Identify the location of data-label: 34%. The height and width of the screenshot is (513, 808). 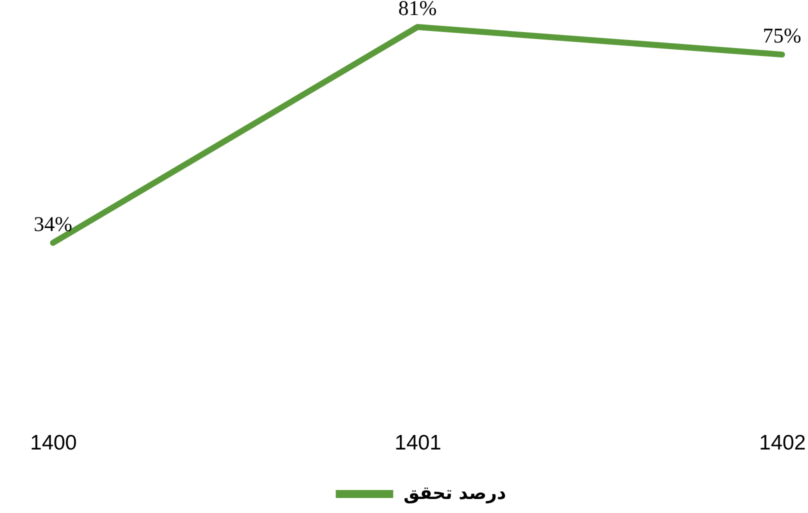
(53, 224).